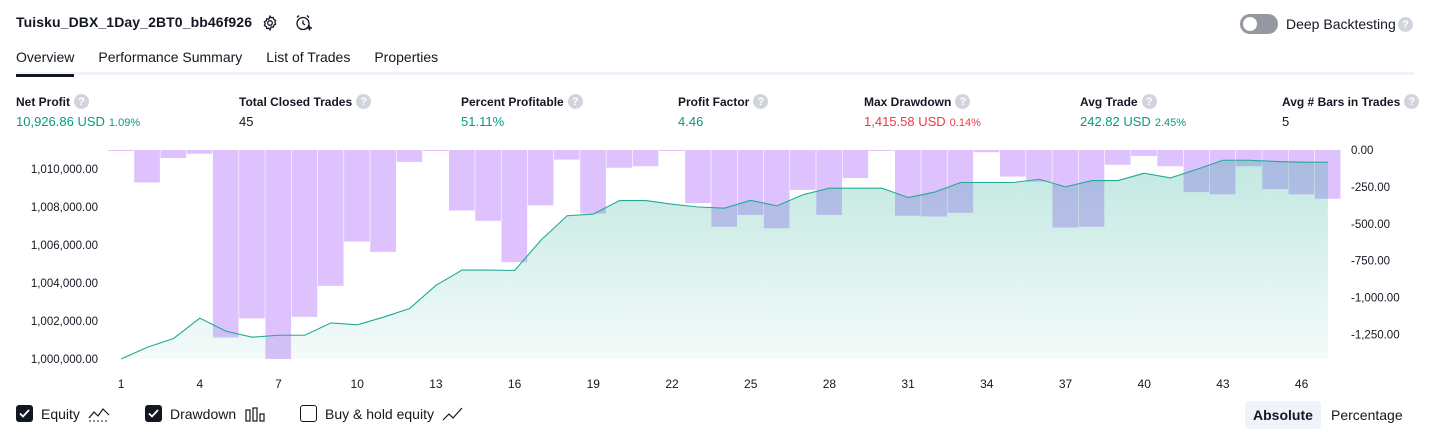  What do you see at coordinates (406, 57) in the screenshot?
I see `tab-properties: Properties` at bounding box center [406, 57].